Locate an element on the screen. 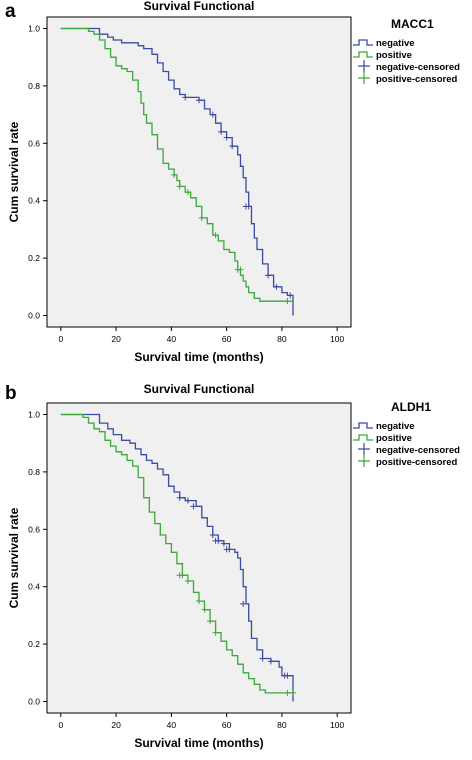 This screenshot has height=760, width=472. panel-letter: a is located at coordinates (10, 11).